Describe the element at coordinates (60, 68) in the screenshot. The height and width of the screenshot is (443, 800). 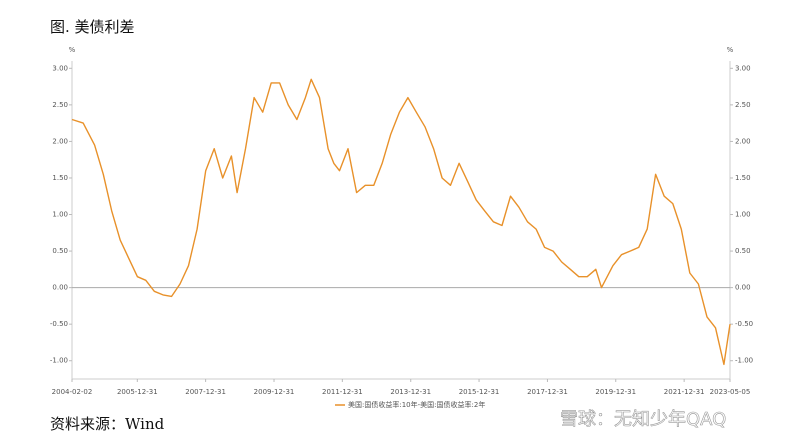
I see `y-tick-label: 3.00` at that location.